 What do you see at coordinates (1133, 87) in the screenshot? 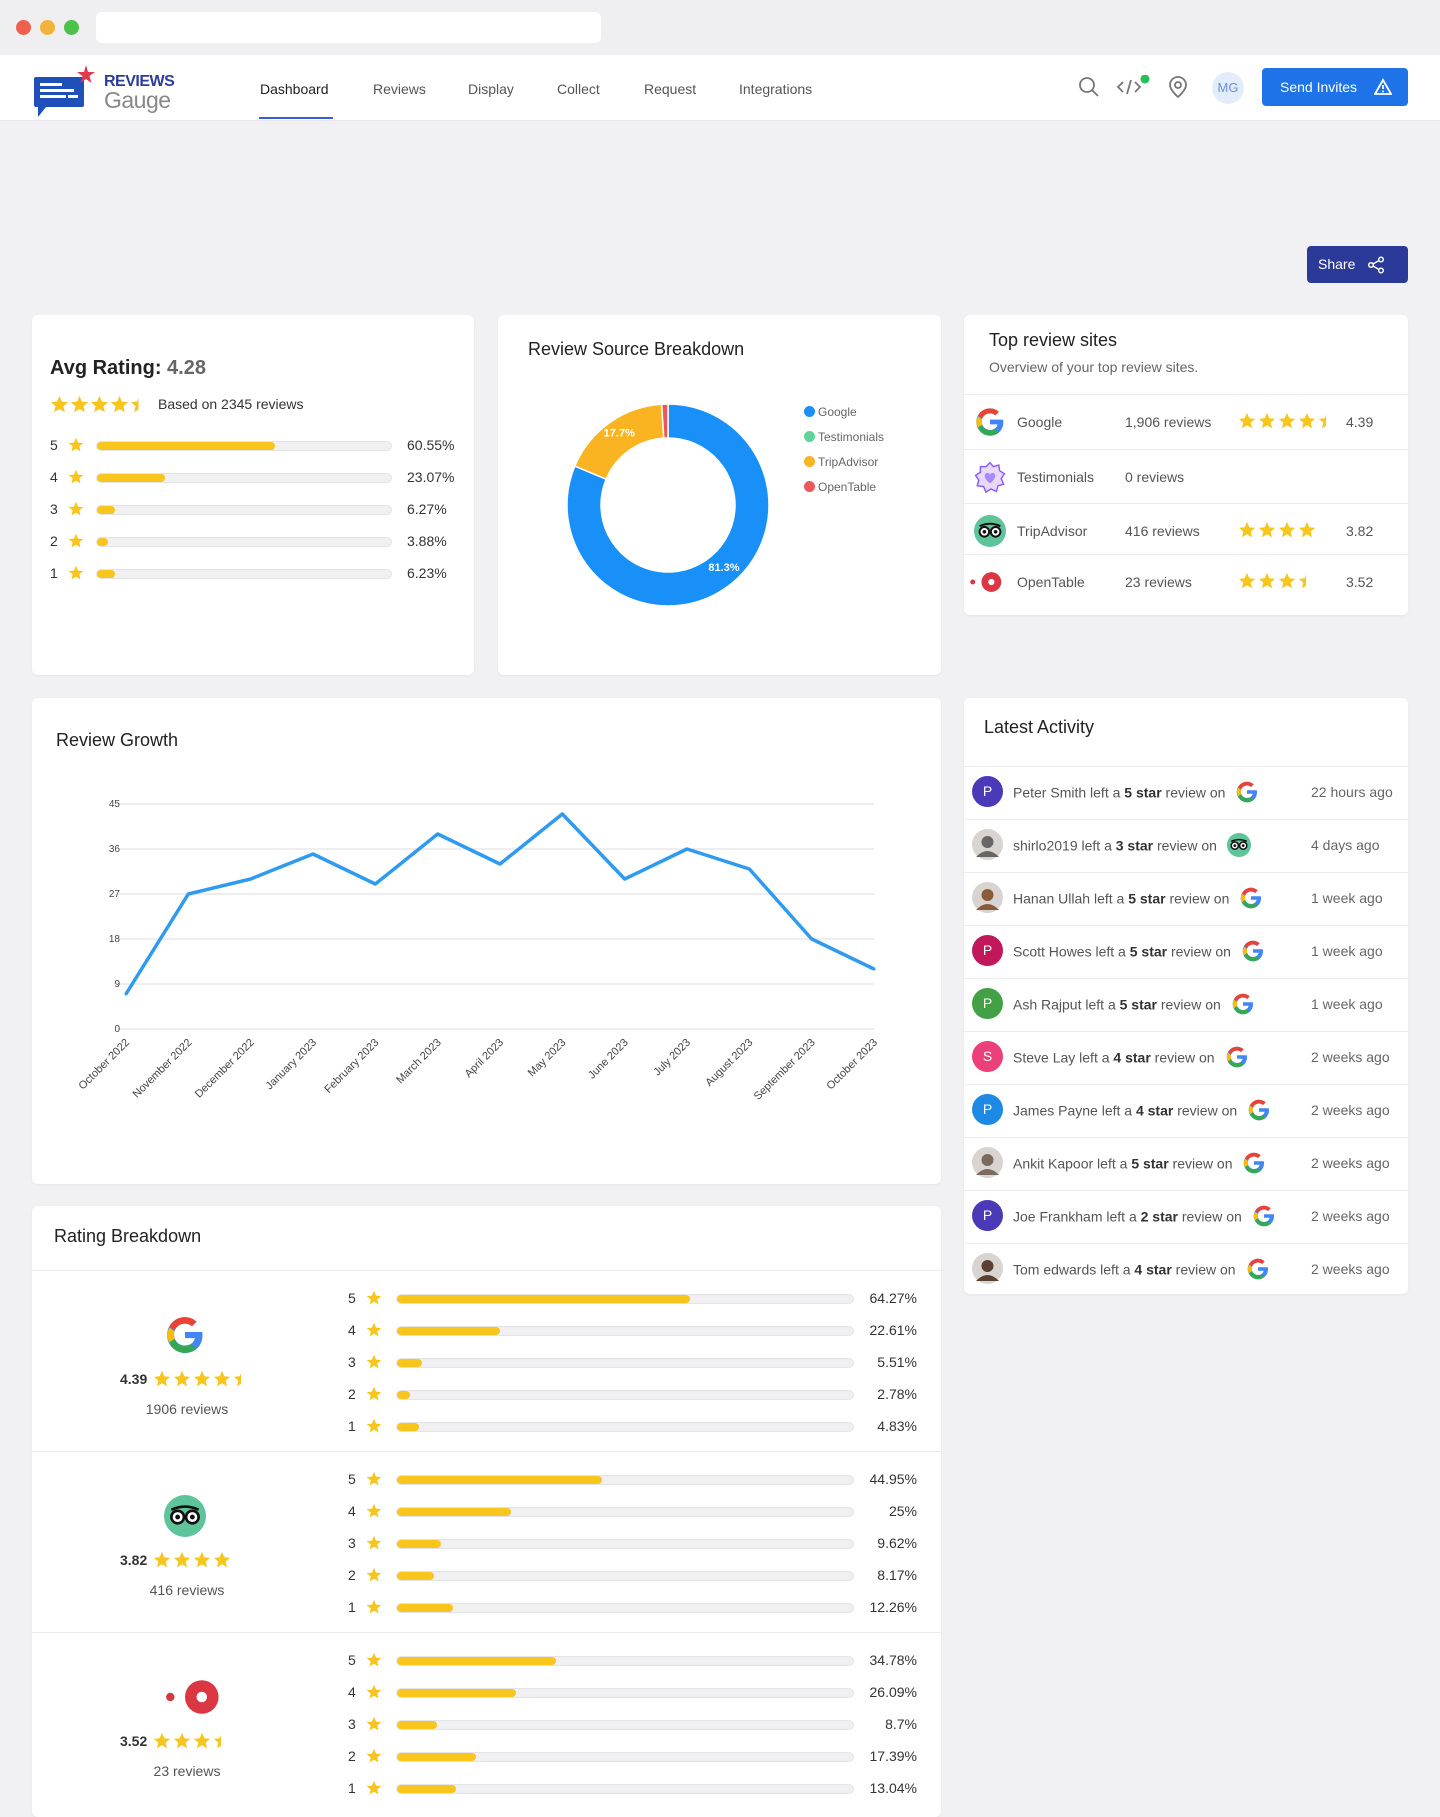
I see `embed-code-icon` at bounding box center [1133, 87].